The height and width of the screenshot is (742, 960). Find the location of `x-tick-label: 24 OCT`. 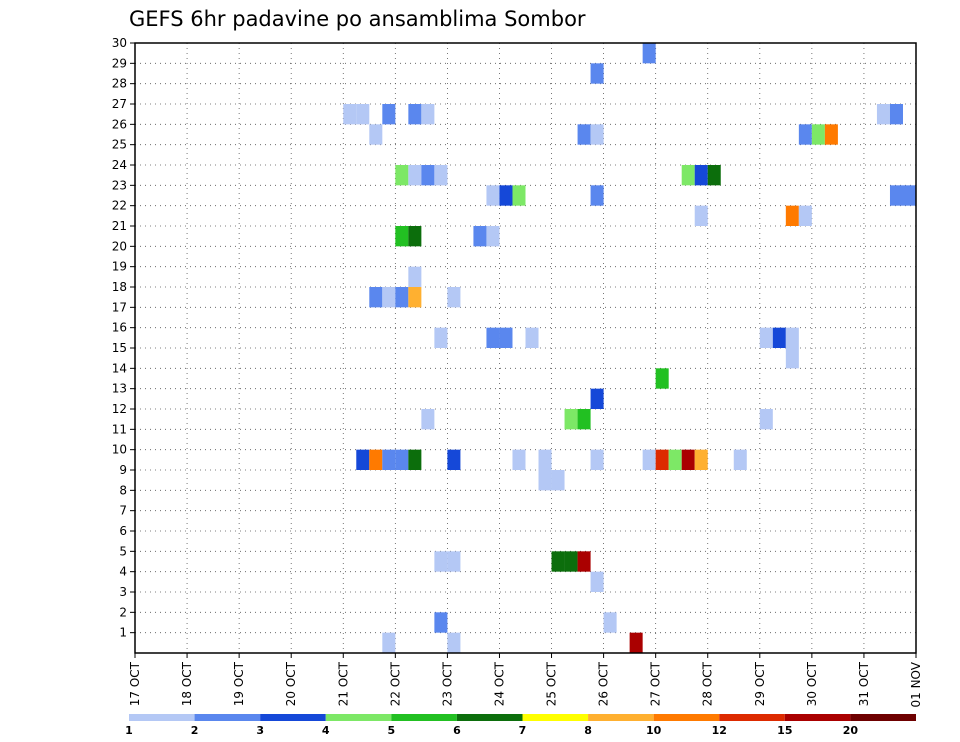

x-tick-label: 24 OCT is located at coordinates (499, 683).